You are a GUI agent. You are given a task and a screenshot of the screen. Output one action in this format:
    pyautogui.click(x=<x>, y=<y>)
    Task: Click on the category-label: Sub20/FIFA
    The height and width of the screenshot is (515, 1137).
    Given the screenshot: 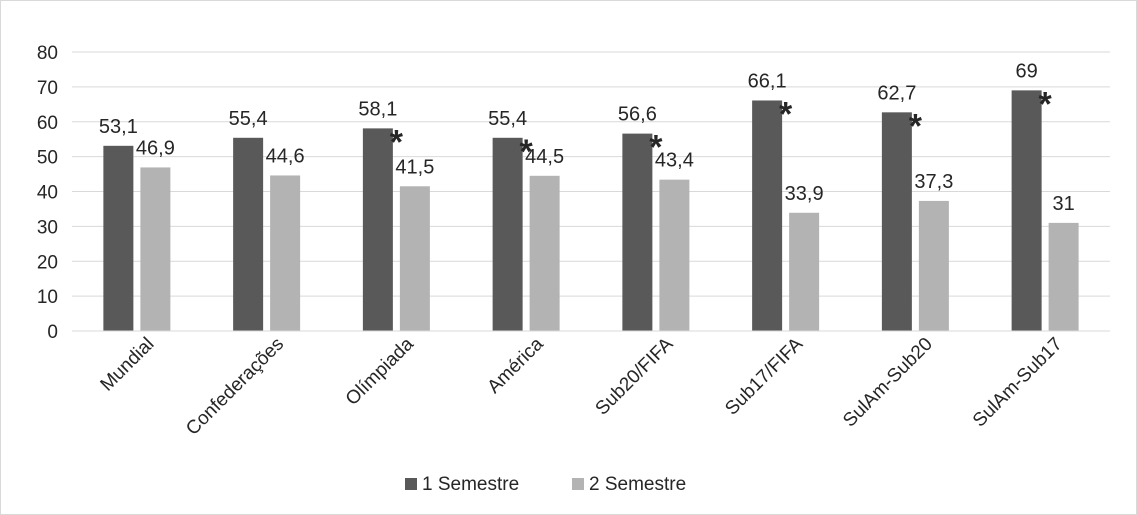 What is the action you would take?
    pyautogui.click(x=635, y=376)
    